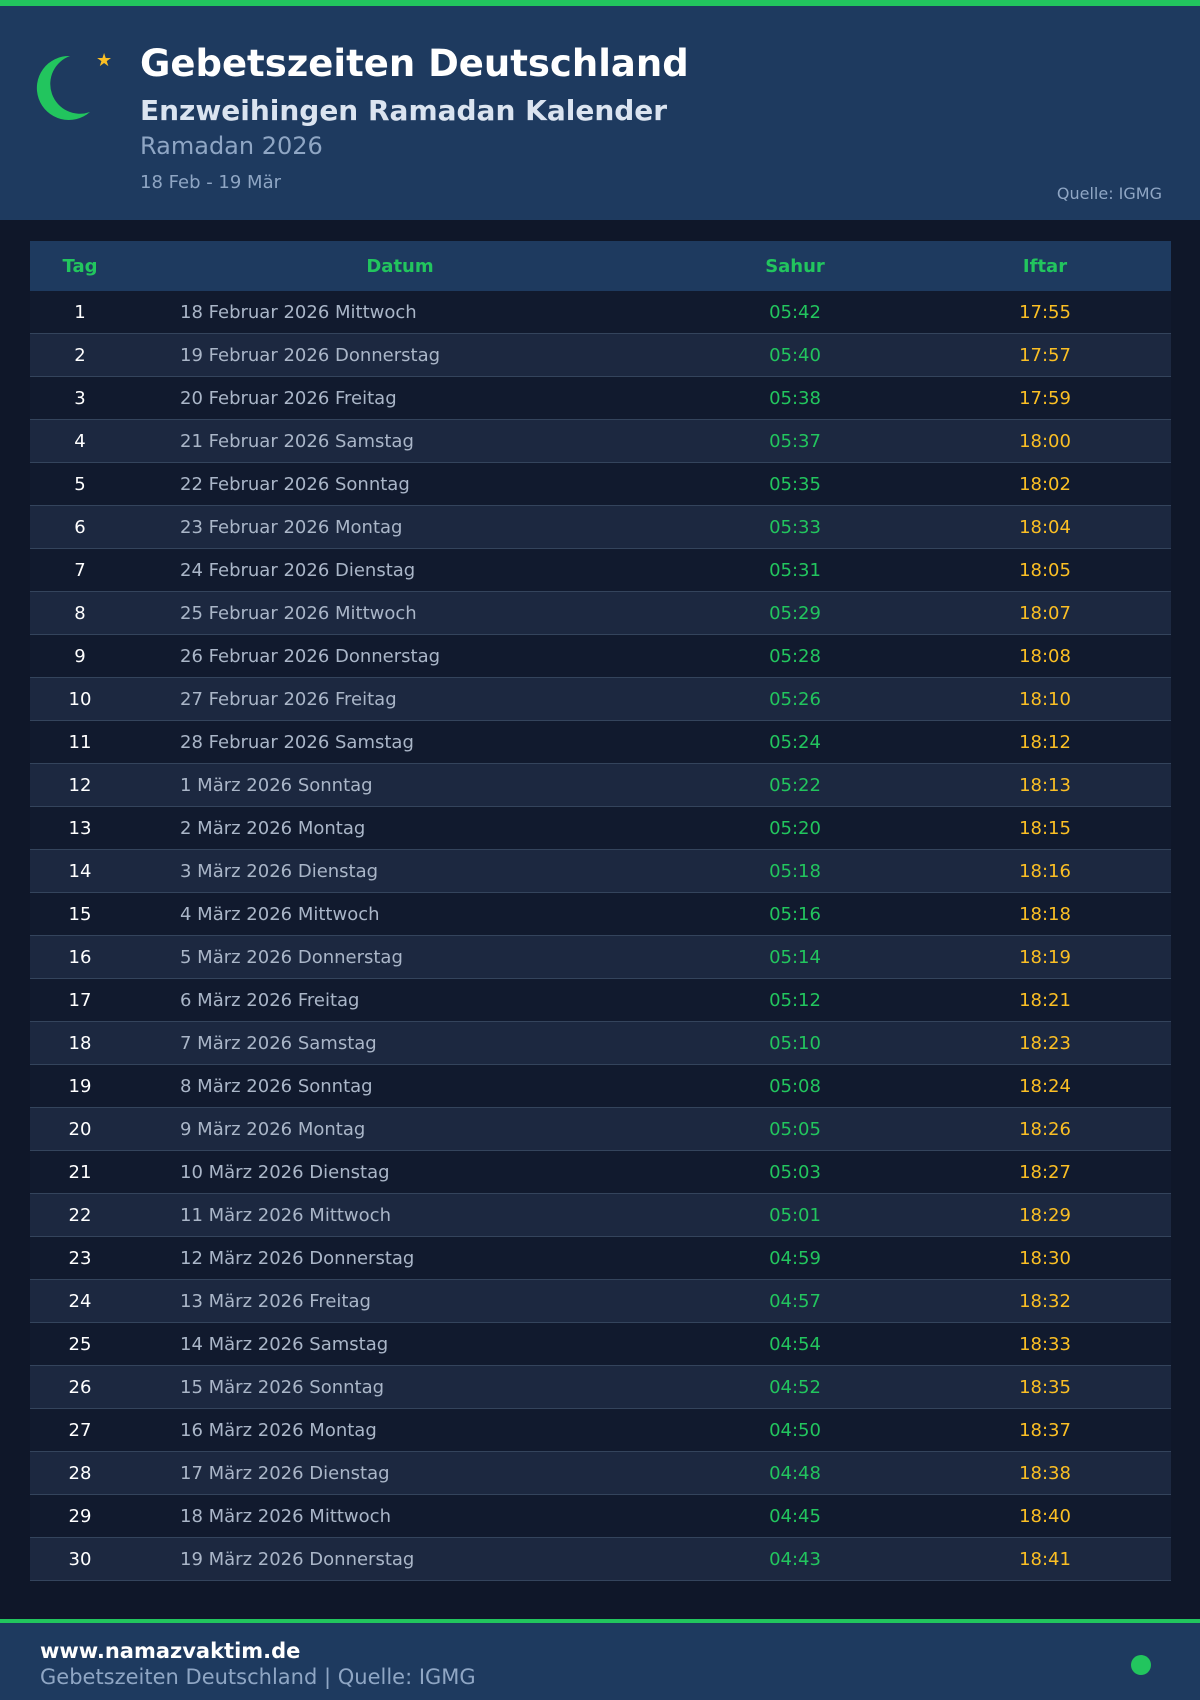 The height and width of the screenshot is (1700, 1200). What do you see at coordinates (1045, 871) in the screenshot?
I see `cell-iftar: 18:16` at bounding box center [1045, 871].